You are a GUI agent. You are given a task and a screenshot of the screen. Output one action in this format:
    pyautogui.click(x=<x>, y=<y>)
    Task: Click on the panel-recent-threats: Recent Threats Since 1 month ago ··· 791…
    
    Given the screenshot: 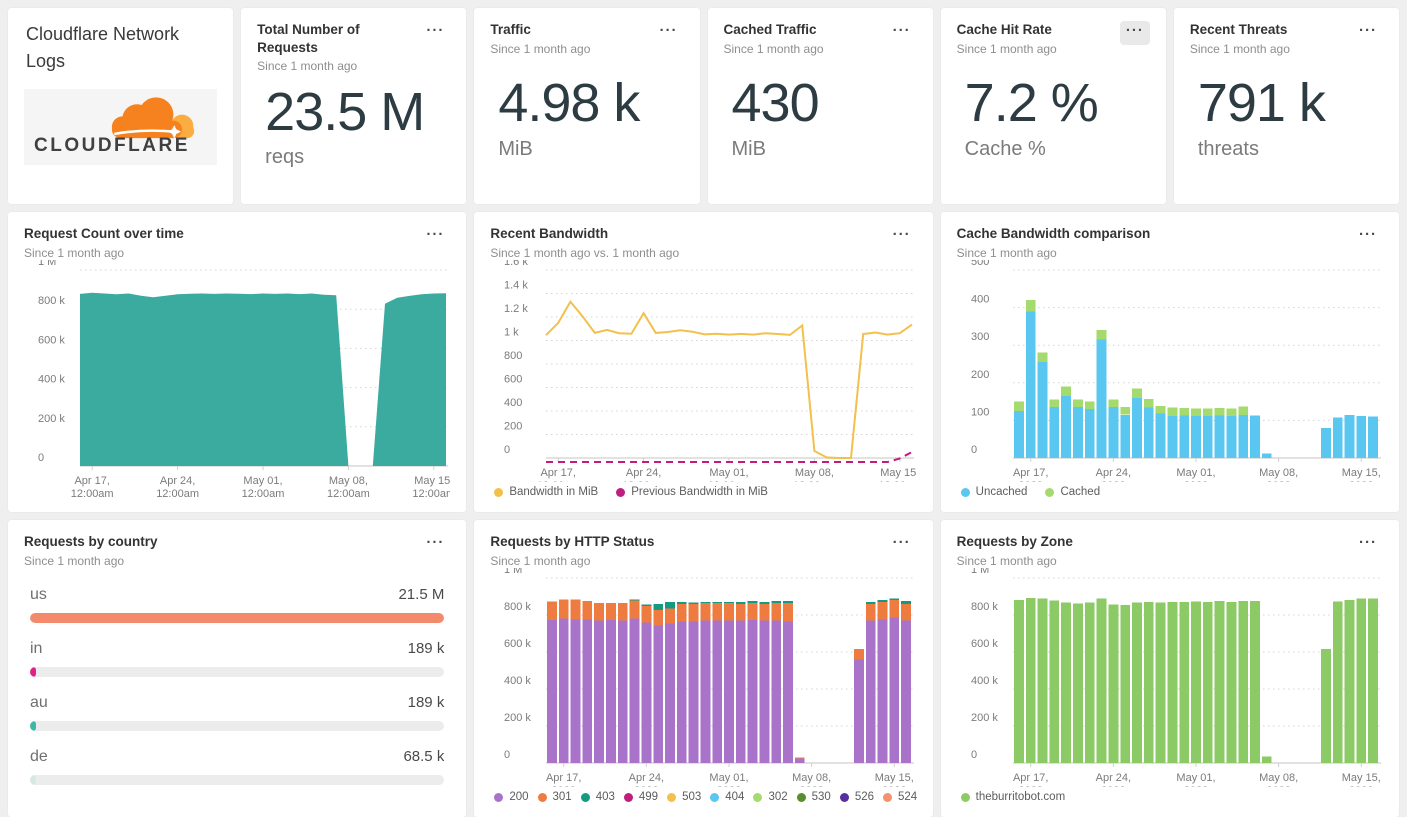 What is the action you would take?
    pyautogui.click(x=1286, y=106)
    